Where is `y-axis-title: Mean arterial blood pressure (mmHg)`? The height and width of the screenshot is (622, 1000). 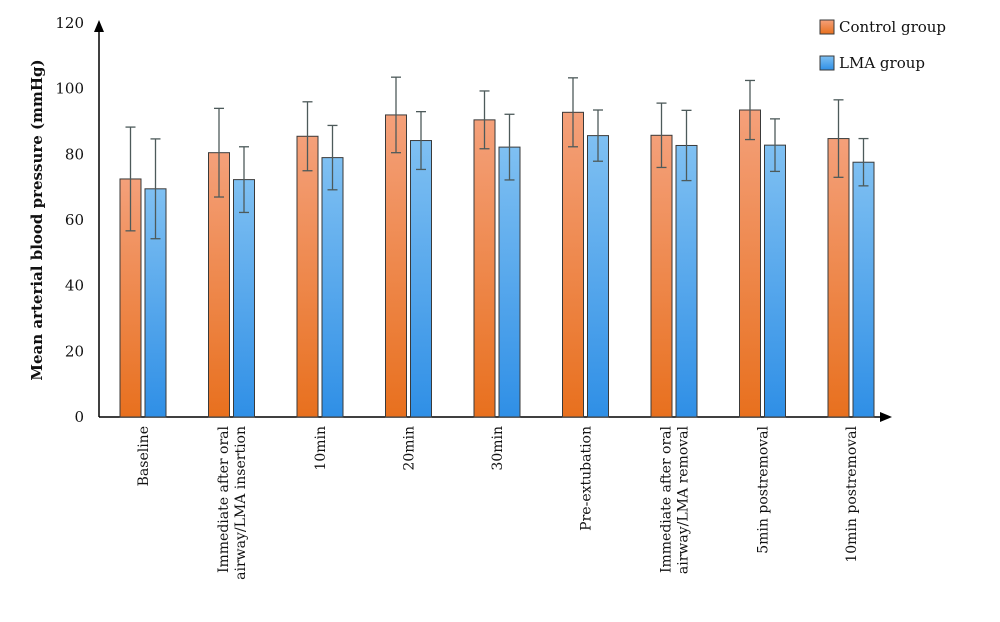 y-axis-title: Mean arterial blood pressure (mmHg) is located at coordinates (37, 219).